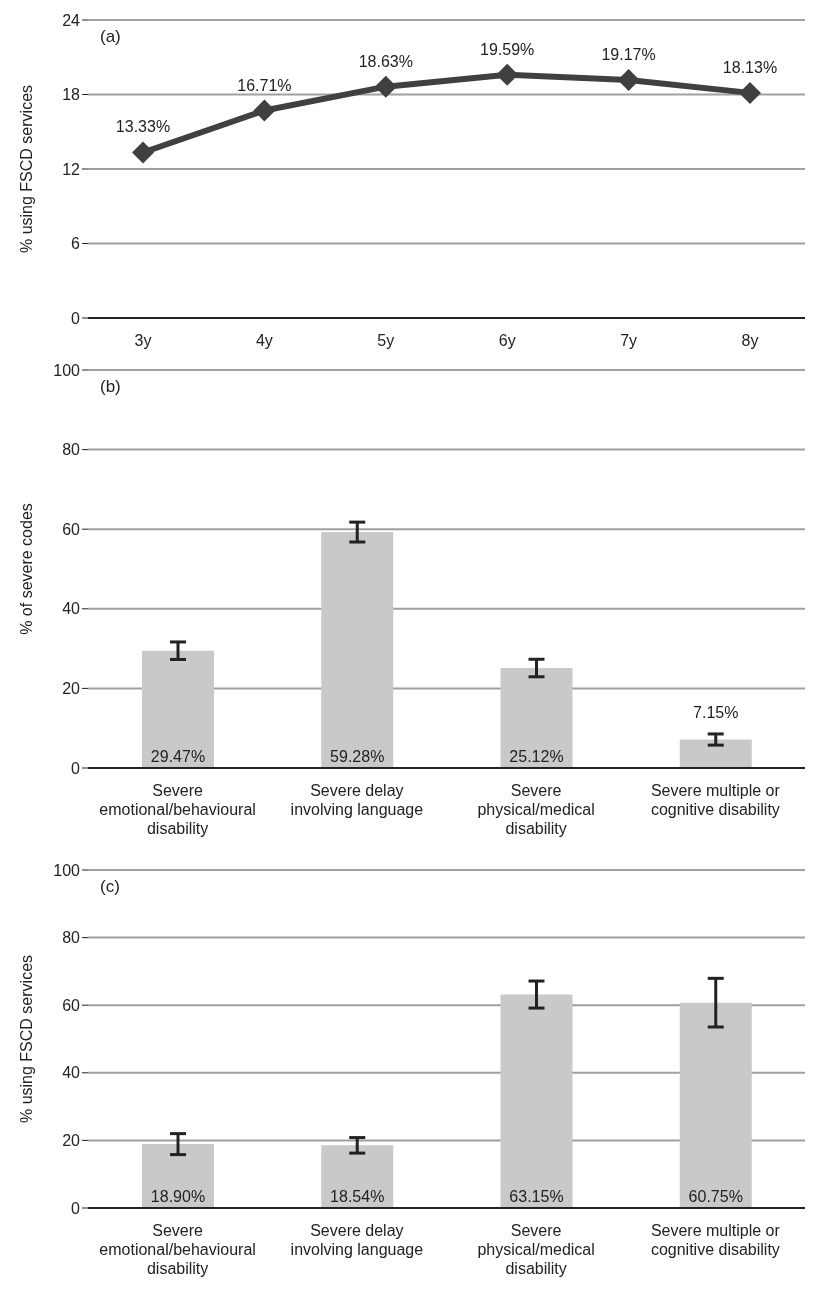 This screenshot has width=823, height=1309. What do you see at coordinates (536, 756) in the screenshot?
I see `data-label: 25.12%` at bounding box center [536, 756].